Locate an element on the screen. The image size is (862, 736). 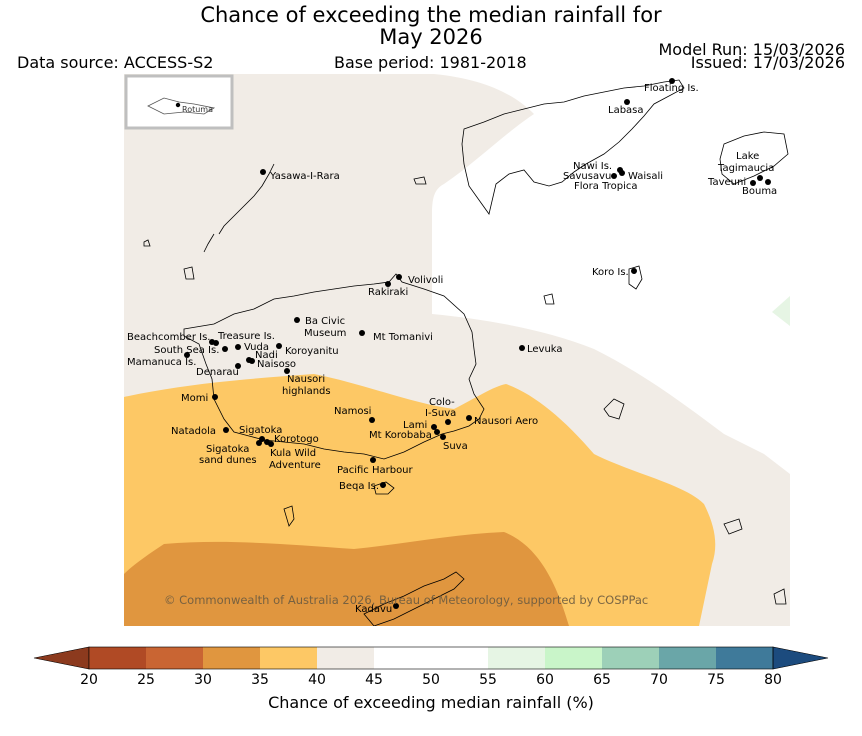
colorbar-tick-label: 20 is located at coordinates (89, 680).